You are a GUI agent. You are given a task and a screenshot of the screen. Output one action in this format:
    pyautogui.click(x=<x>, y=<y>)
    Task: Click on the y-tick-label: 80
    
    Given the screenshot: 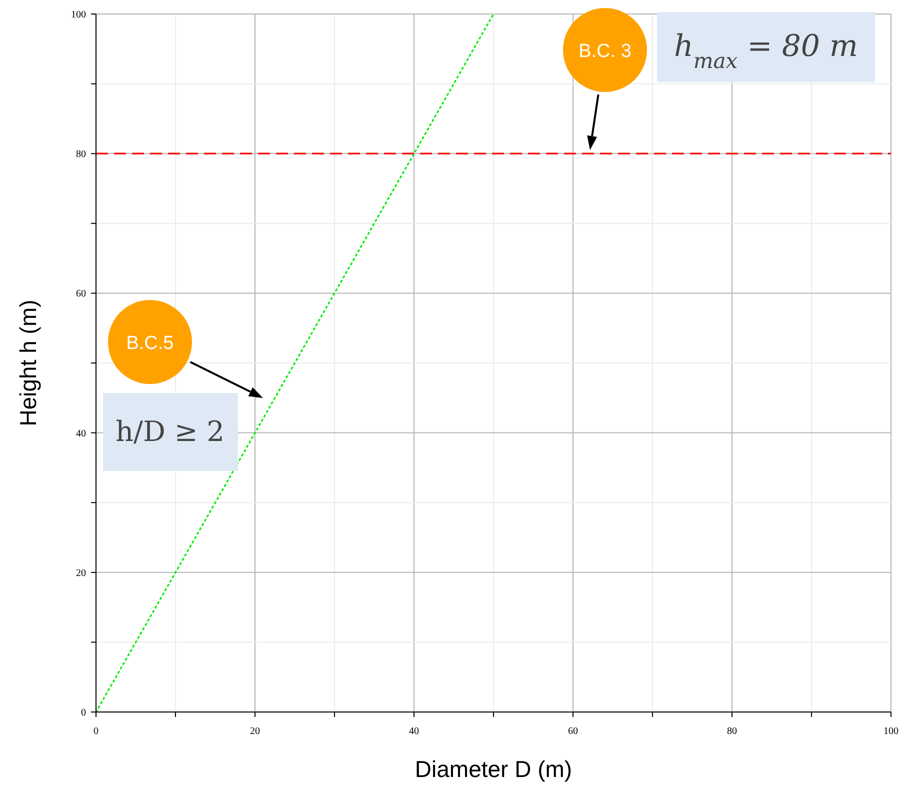 What is the action you would take?
    pyautogui.click(x=81, y=154)
    